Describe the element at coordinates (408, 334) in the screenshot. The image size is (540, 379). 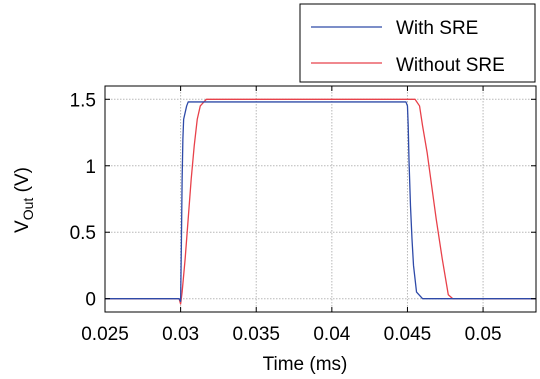
I see `x-tick-label: 0.045` at that location.